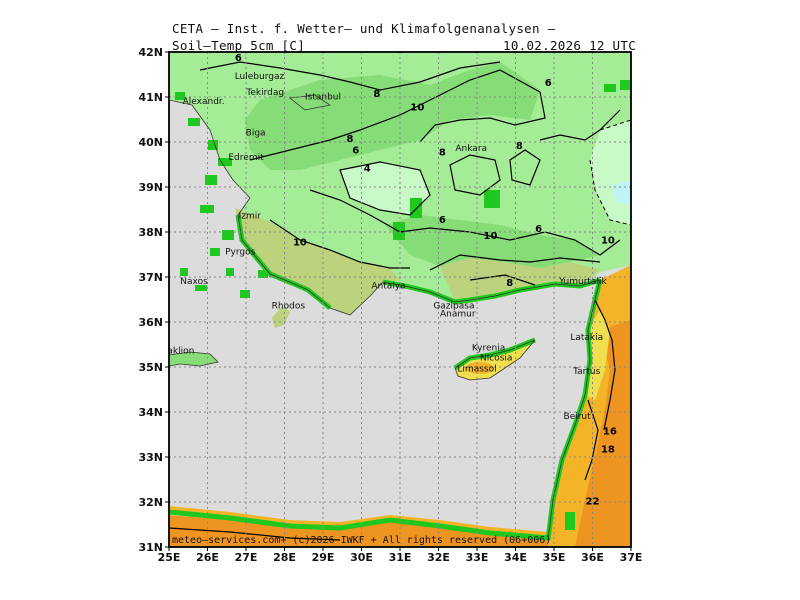 The image size is (800, 600). Describe the element at coordinates (438, 557) in the screenshot. I see `lon-tick-label: 32E` at that location.